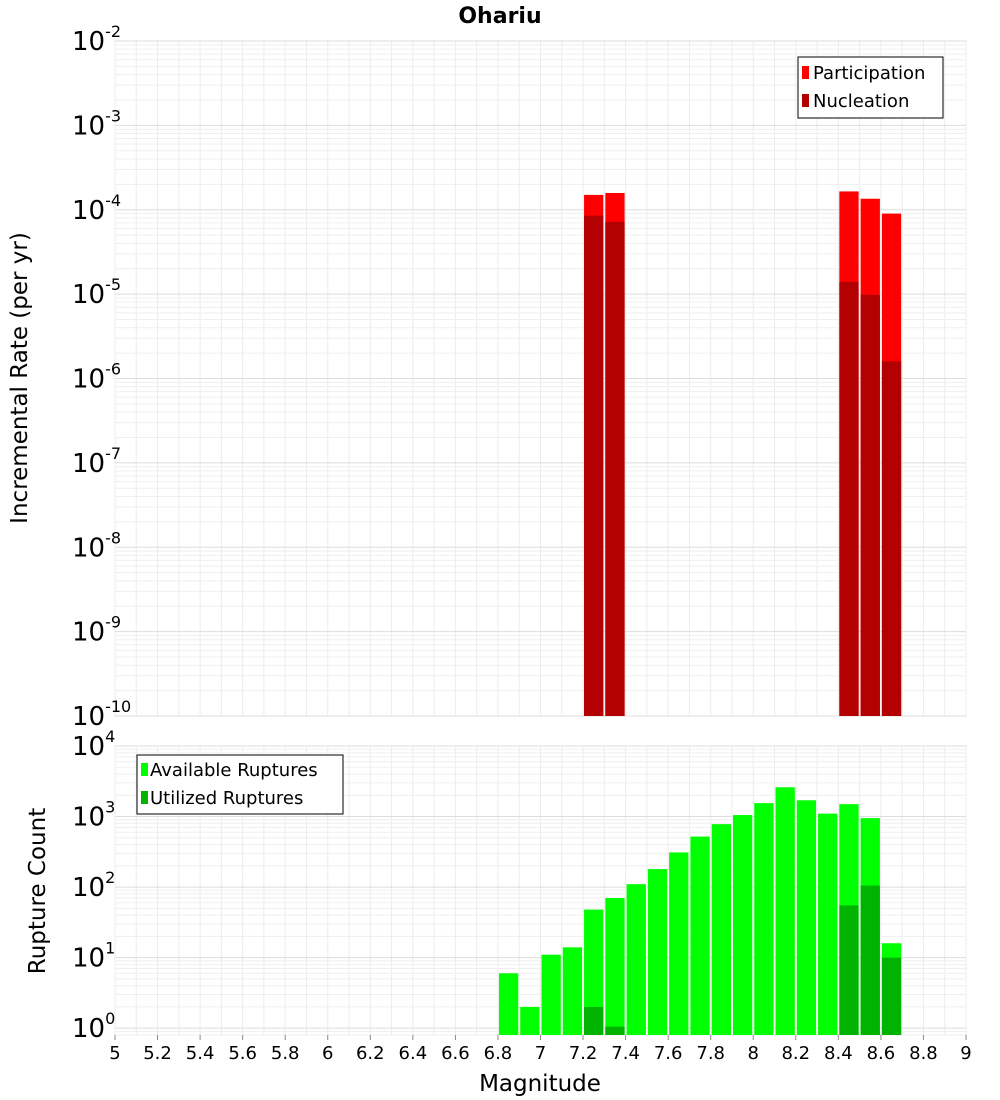  What do you see at coordinates (157, 1053) in the screenshot?
I see `x-tick-label: 5.2` at bounding box center [157, 1053].